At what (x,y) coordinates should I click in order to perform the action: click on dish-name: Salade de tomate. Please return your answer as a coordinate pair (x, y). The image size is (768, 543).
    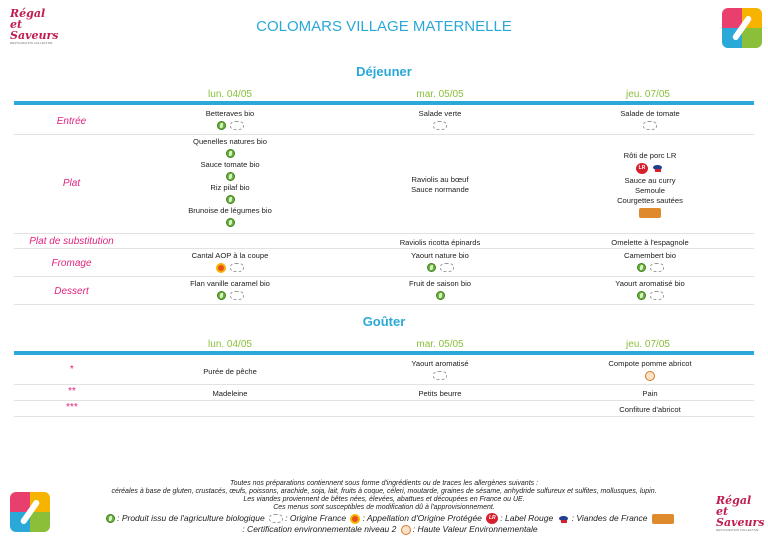
    Looking at the image, I should click on (650, 113).